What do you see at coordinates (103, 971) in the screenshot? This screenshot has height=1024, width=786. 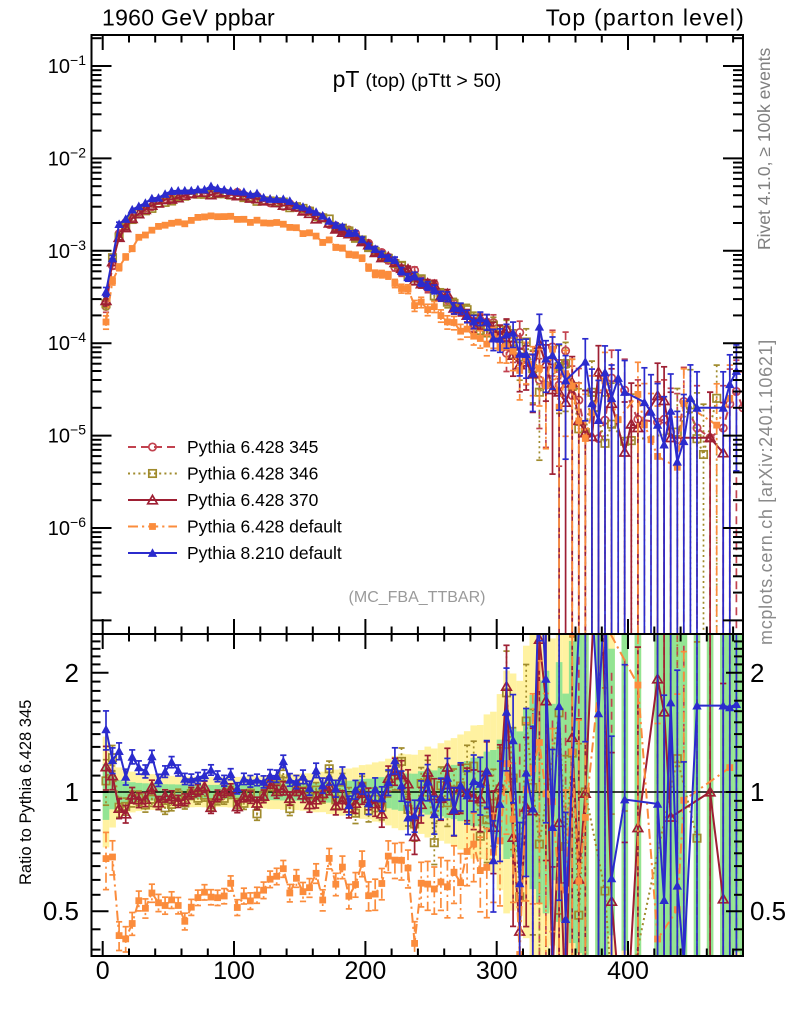 I see `svg-text: 0` at bounding box center [103, 971].